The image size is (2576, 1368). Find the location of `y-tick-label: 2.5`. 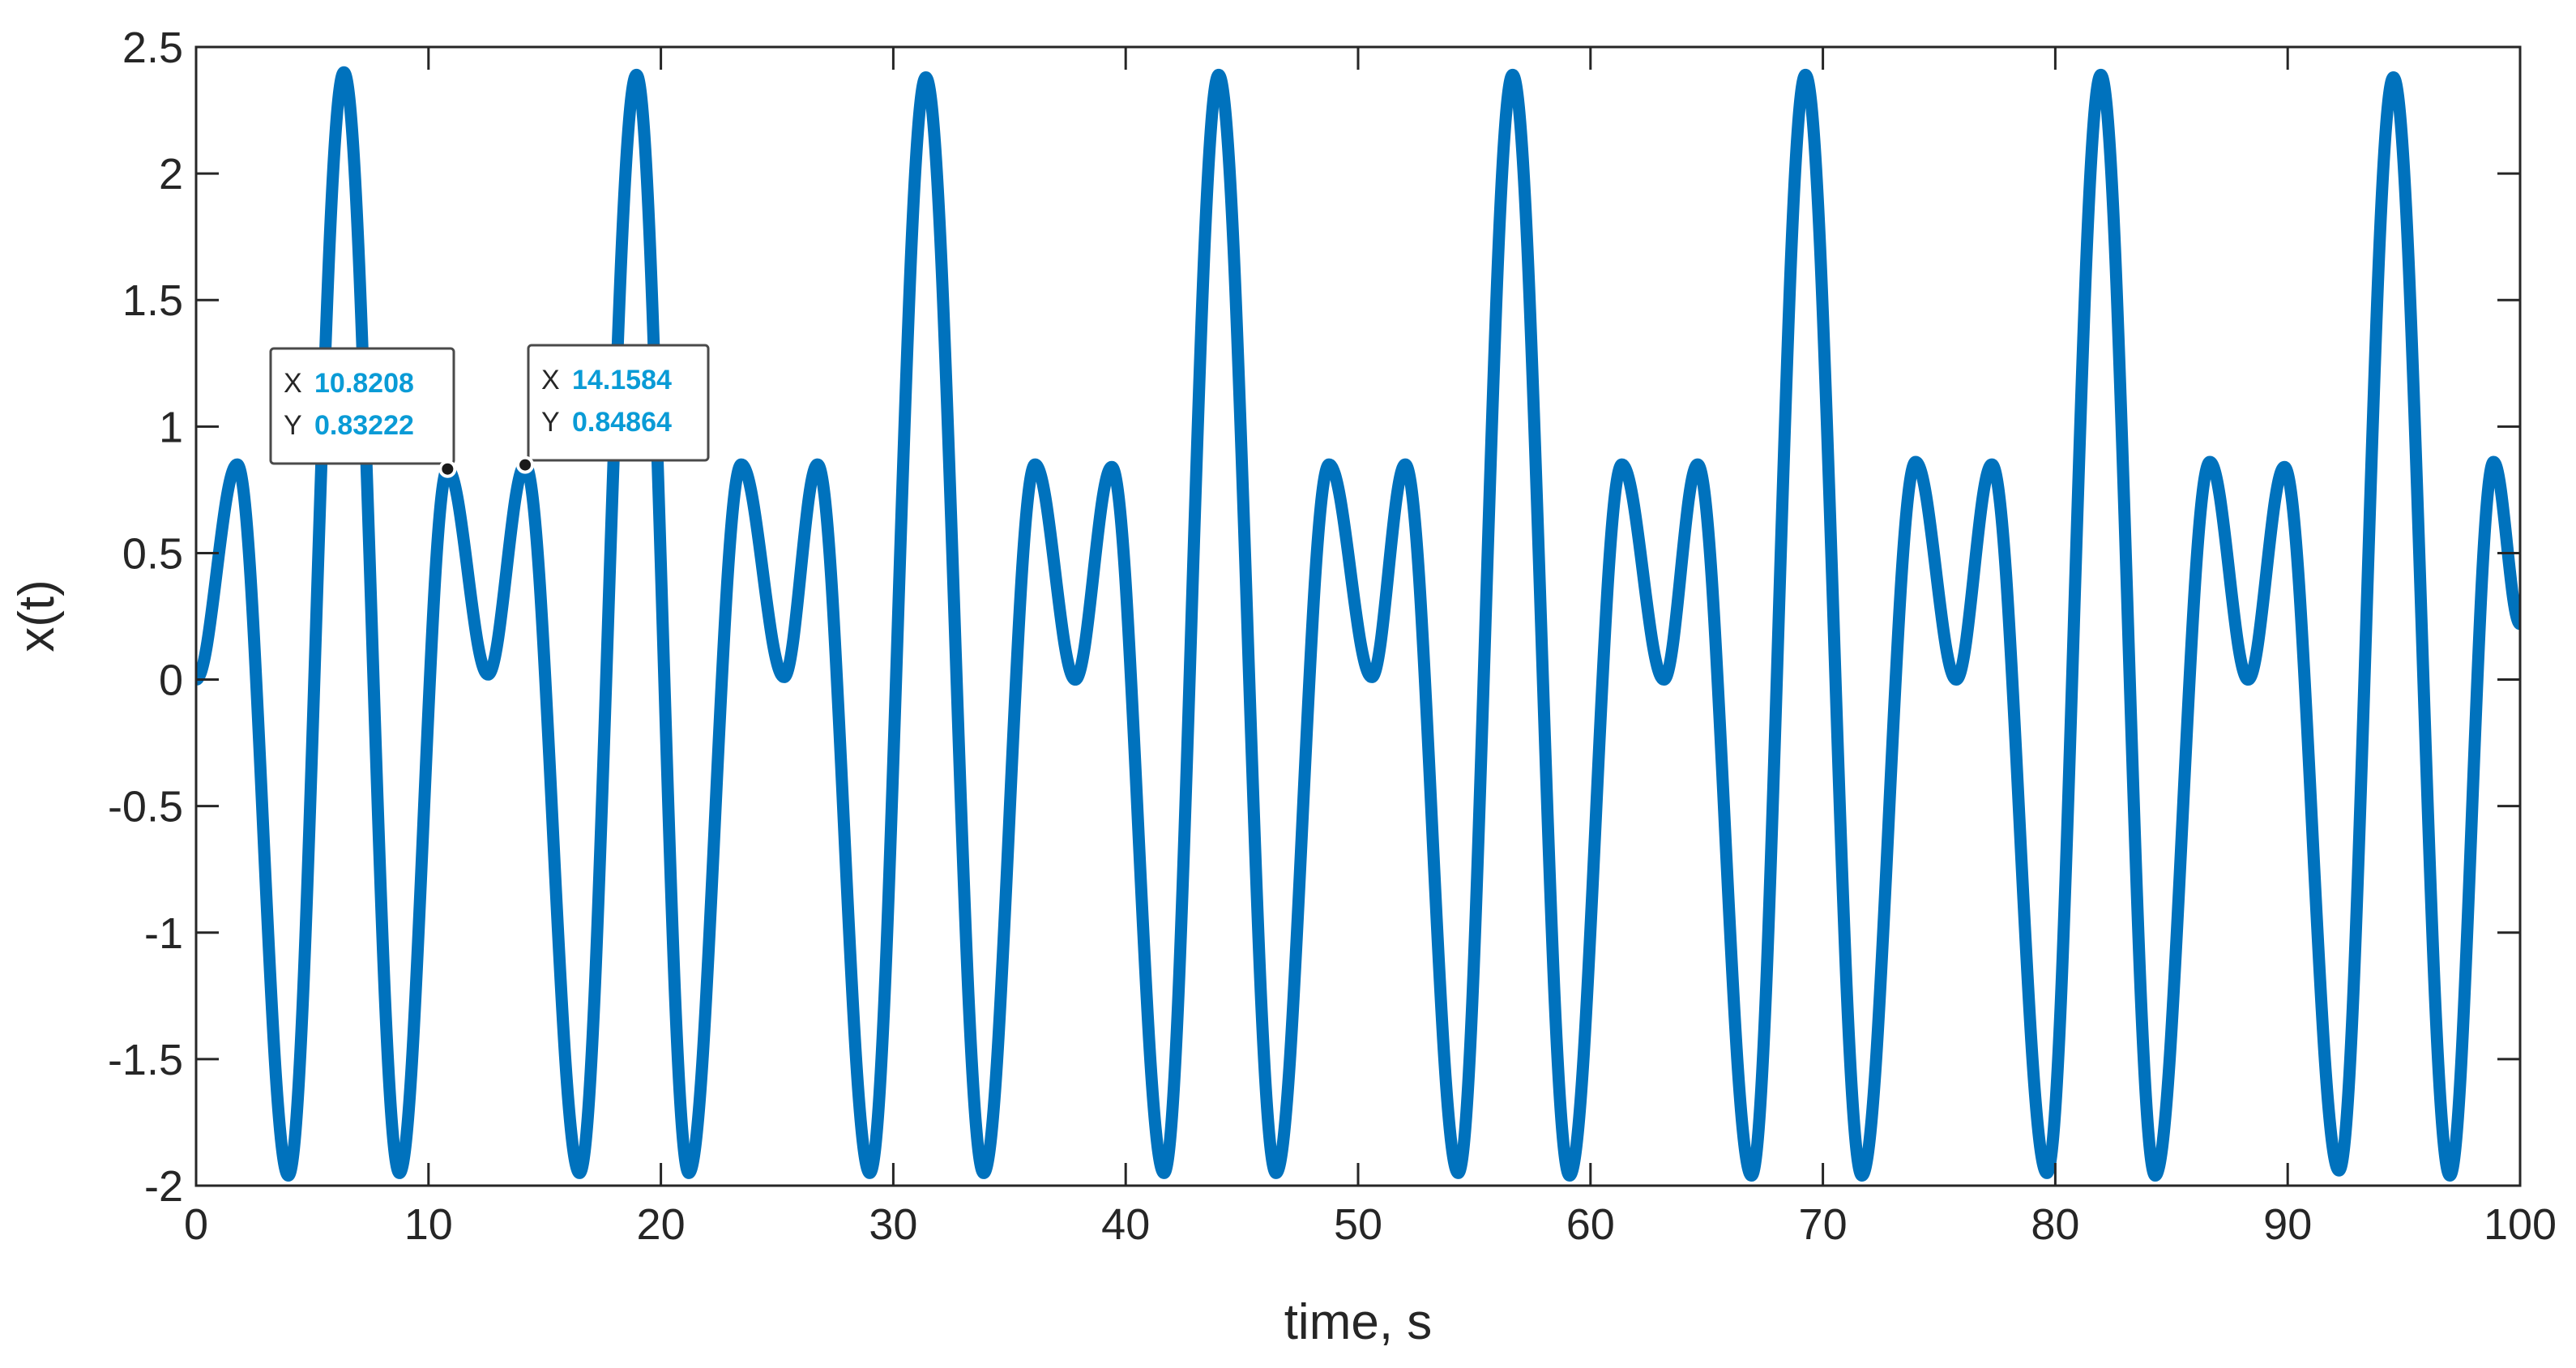

y-tick-label: 2.5 is located at coordinates (152, 48).